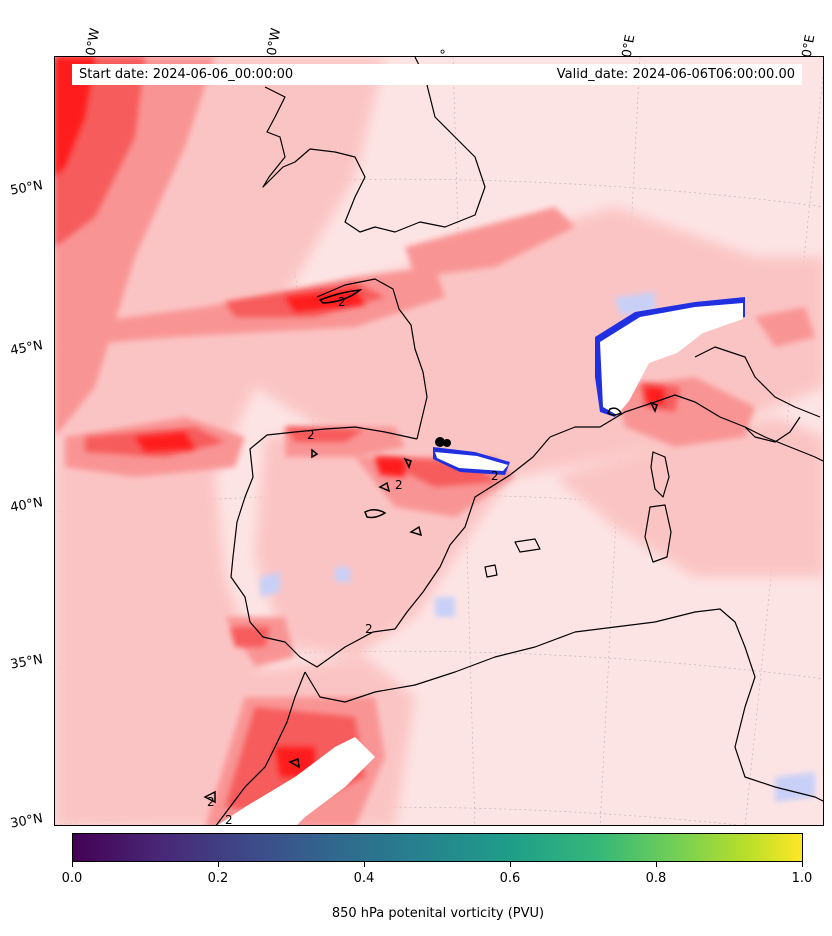 The width and height of the screenshot is (832, 936). I want to click on colorbar-tick-label: 0.6, so click(510, 878).